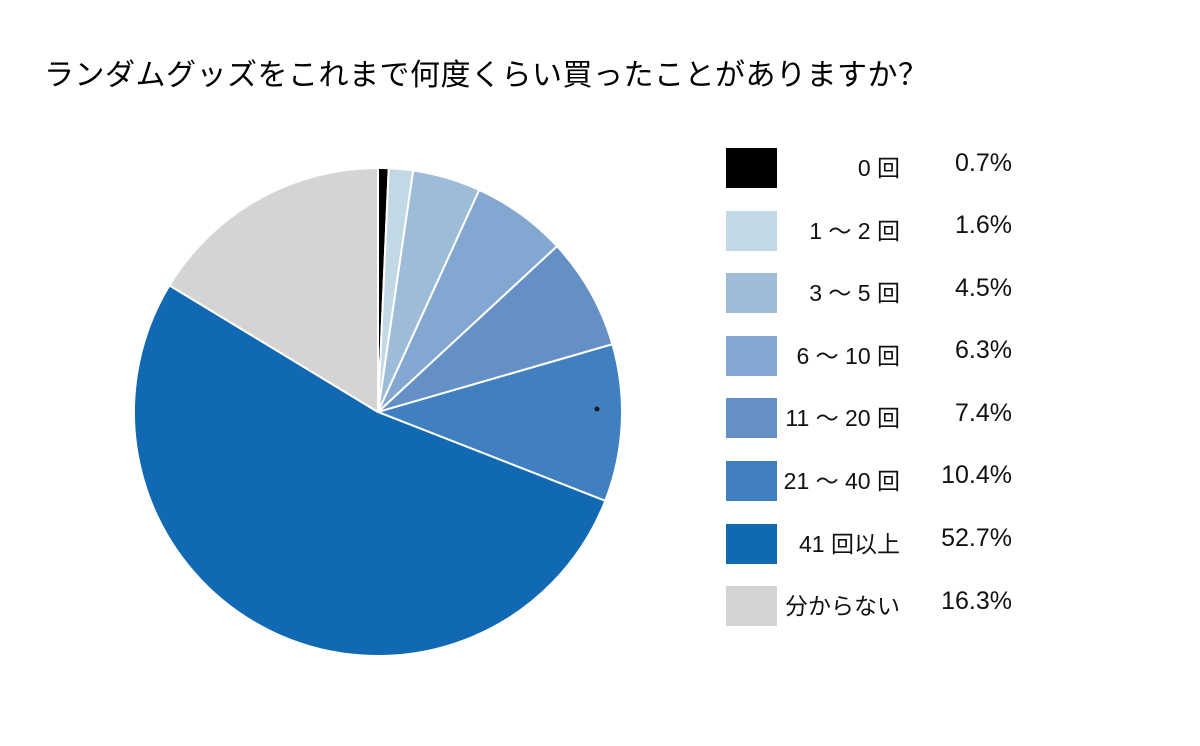 This screenshot has height=746, width=1200. Describe the element at coordinates (848, 355) in the screenshot. I see `legend-label: 6 〜 10 回` at that location.